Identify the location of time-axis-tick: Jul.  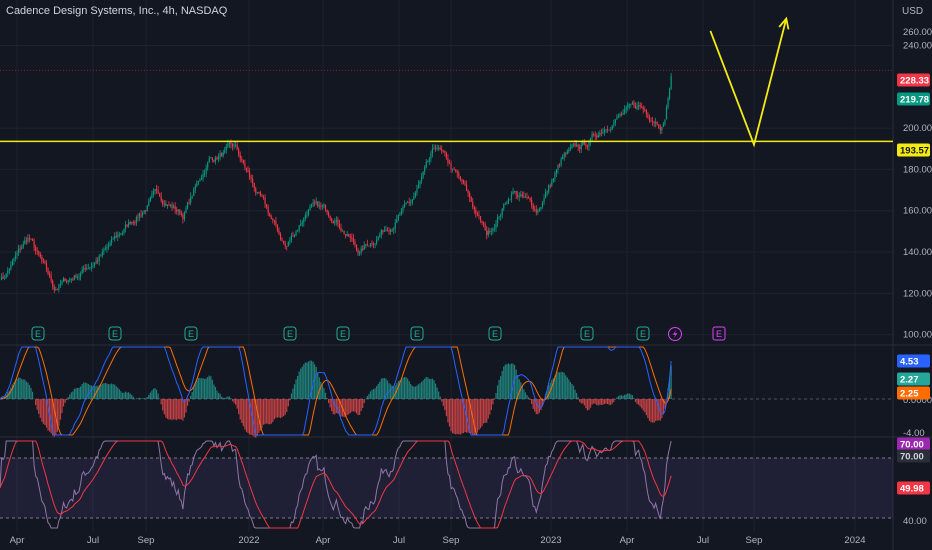
(93, 540).